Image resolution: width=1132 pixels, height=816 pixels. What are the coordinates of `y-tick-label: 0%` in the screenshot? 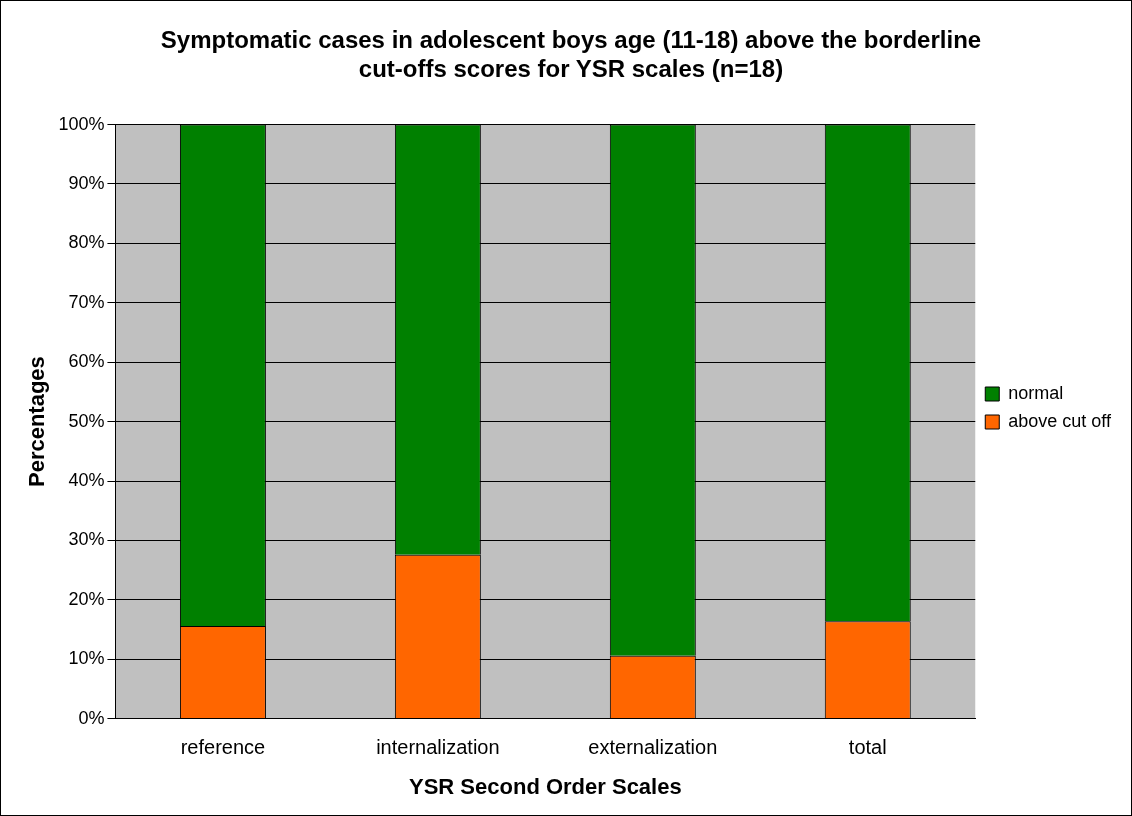 It's located at (91, 717).